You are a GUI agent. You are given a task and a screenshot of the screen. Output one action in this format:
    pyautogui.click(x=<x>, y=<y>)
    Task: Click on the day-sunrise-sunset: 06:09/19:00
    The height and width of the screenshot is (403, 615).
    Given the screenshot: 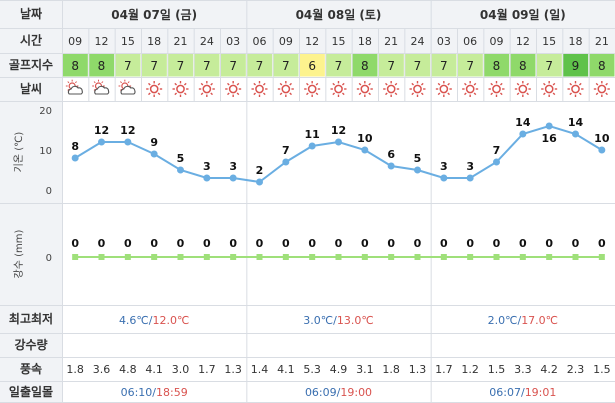 What is the action you would take?
    pyautogui.click(x=338, y=392)
    